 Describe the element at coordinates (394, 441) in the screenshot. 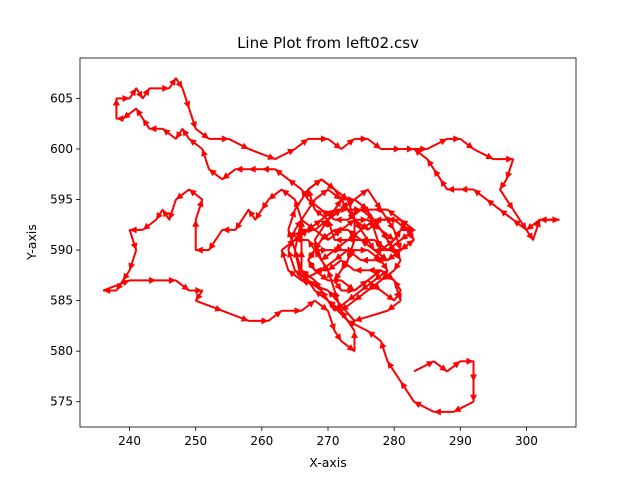

I see `x-tick-label: 280` at that location.